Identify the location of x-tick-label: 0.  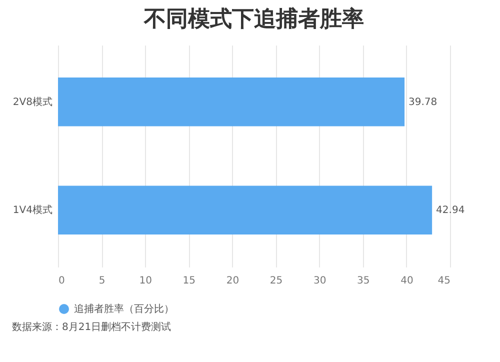
(61, 281).